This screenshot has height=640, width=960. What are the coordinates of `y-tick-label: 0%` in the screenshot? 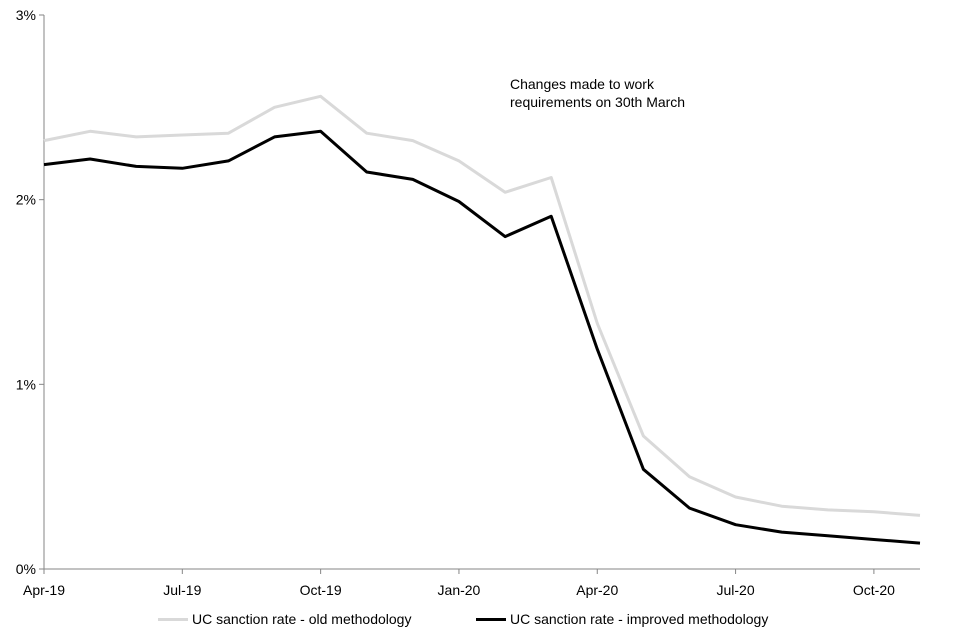 It's located at (26, 569).